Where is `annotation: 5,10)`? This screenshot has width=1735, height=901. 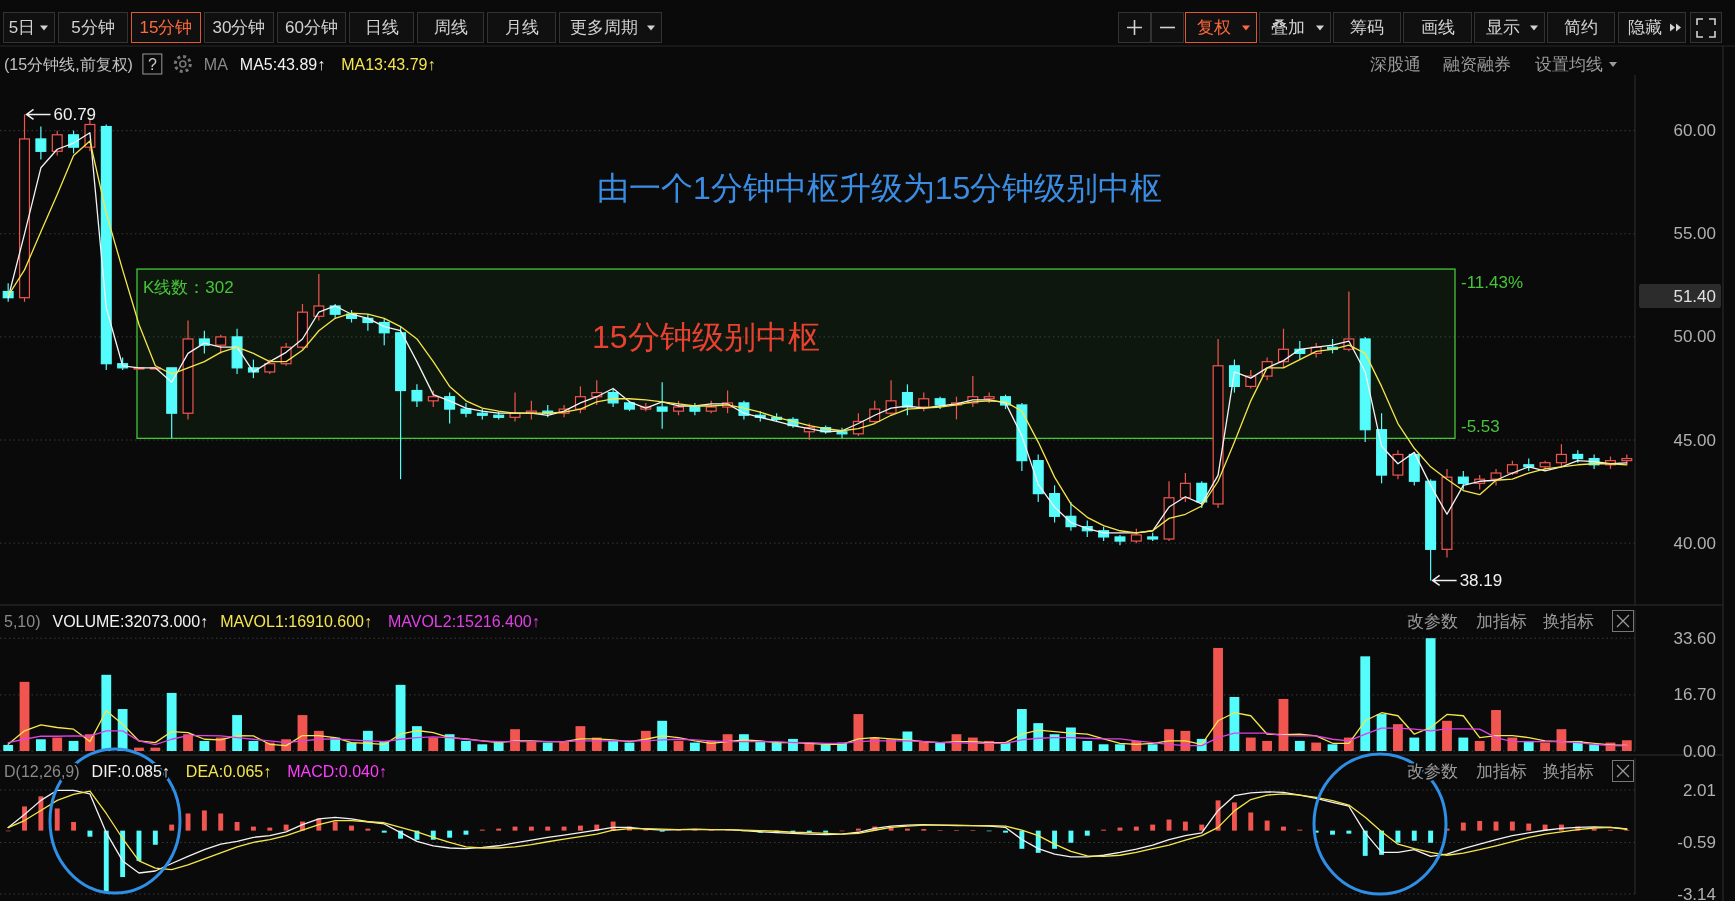 annotation: 5,10) is located at coordinates (22, 621).